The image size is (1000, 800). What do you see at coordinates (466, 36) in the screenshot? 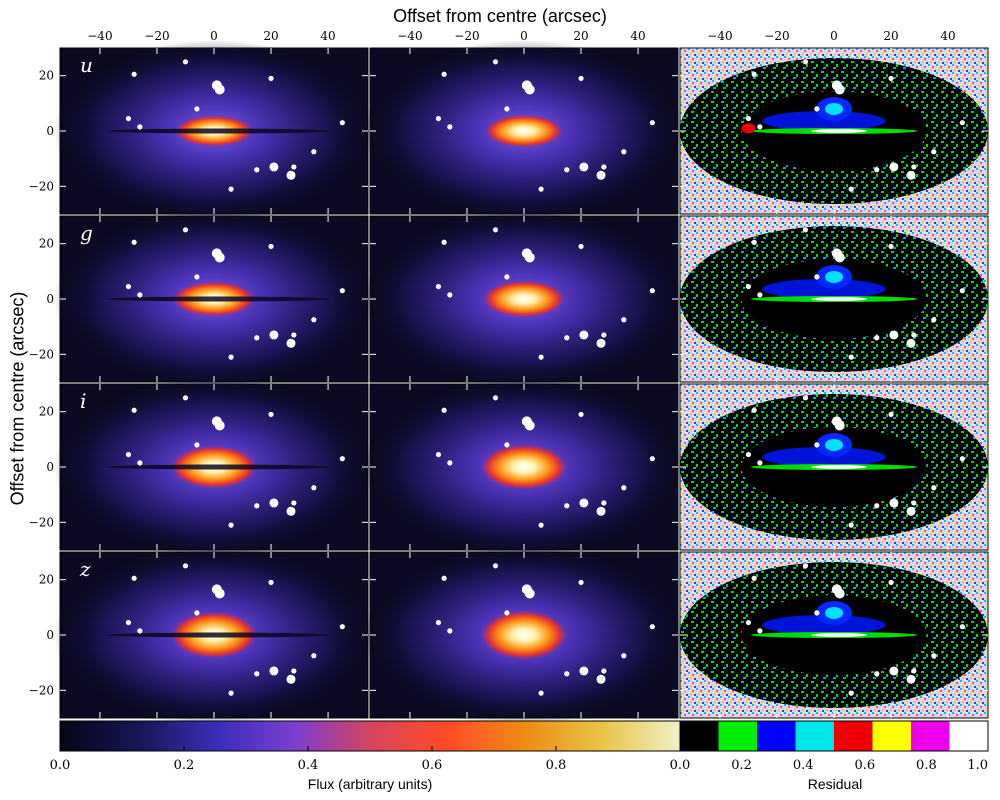
I see `x-tick-label: −20` at bounding box center [466, 36].